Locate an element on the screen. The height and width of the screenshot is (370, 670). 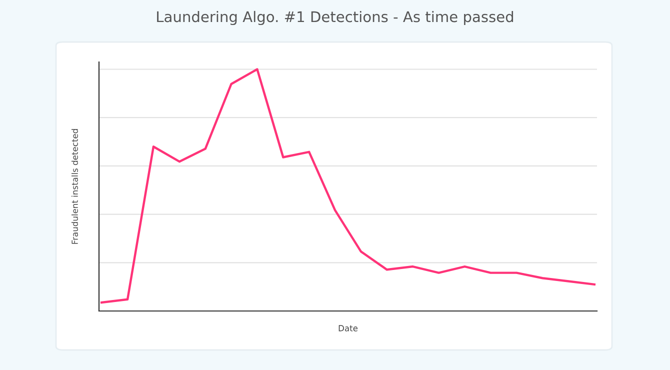
chart-title: Laundering Algo. #1 Detections - As time passed is located at coordinates (335, 18).